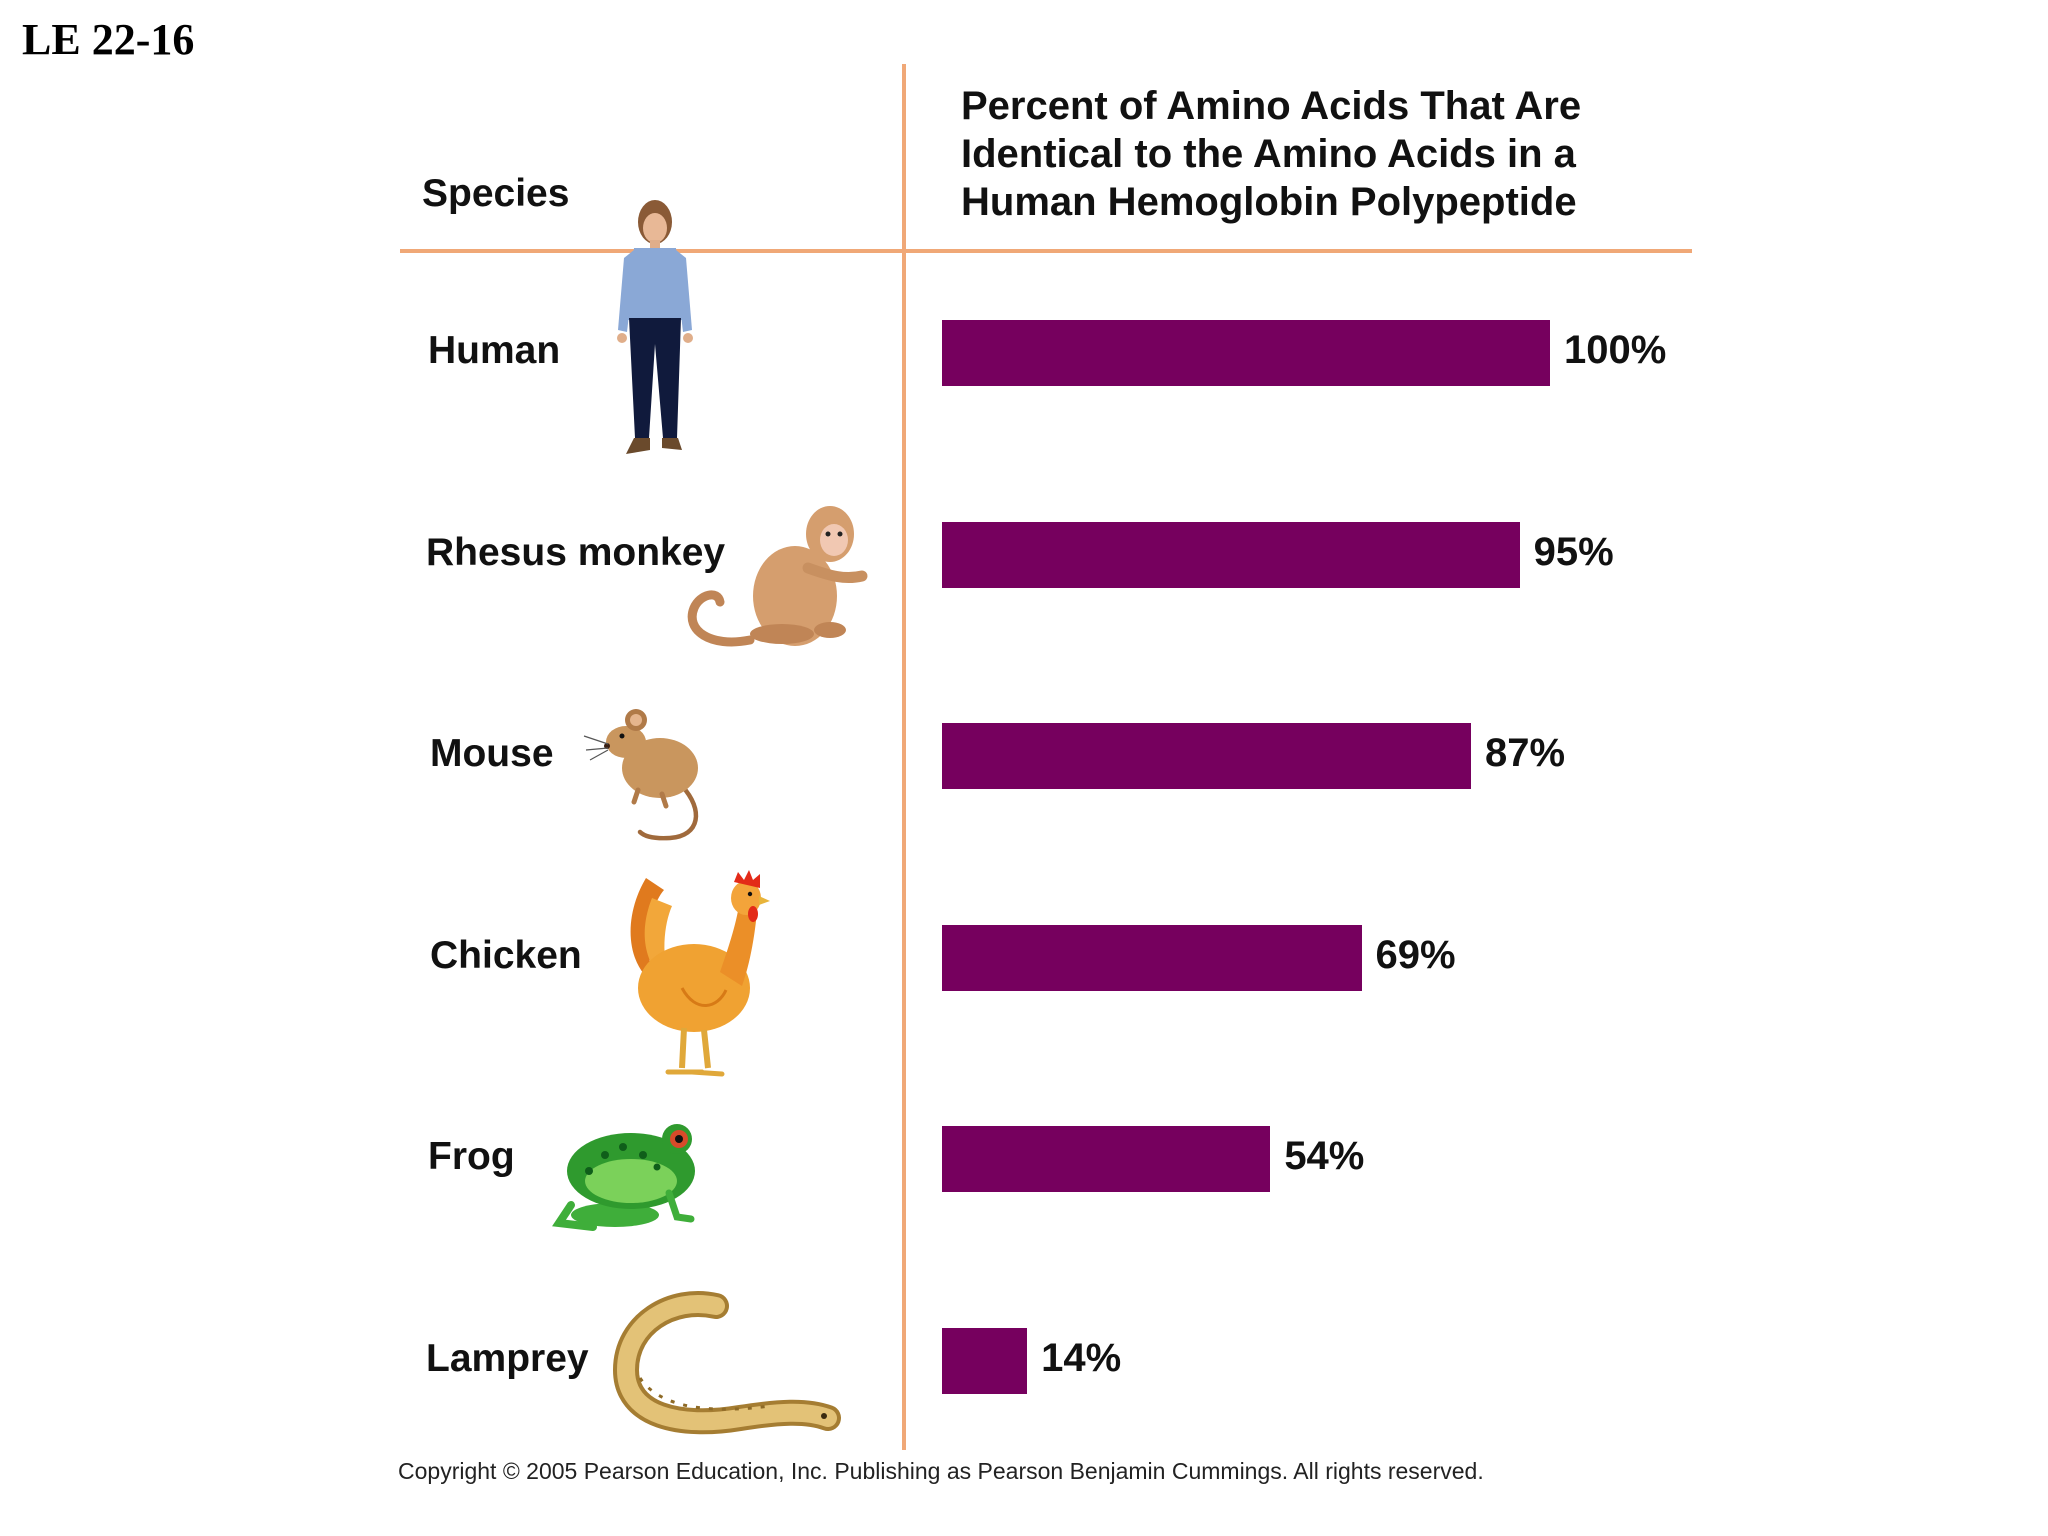 Image resolution: width=2048 pixels, height=1536 pixels. What do you see at coordinates (1573, 551) in the screenshot?
I see `value-label-rhesus-monkey: 95%` at bounding box center [1573, 551].